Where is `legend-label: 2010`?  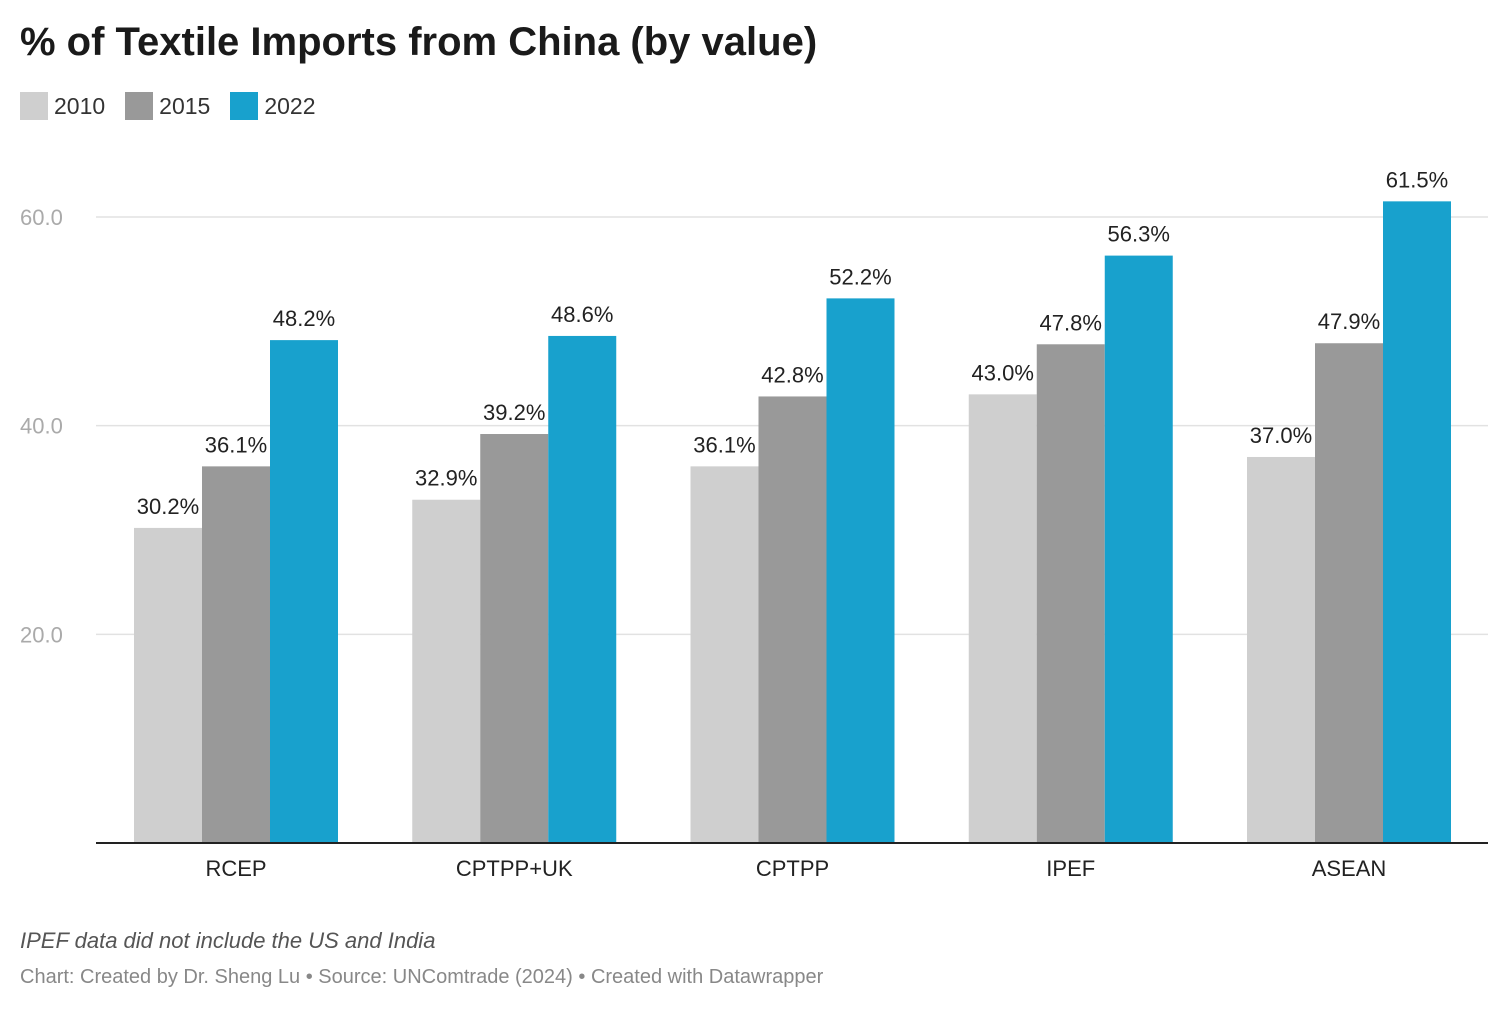 legend-label: 2010 is located at coordinates (80, 105).